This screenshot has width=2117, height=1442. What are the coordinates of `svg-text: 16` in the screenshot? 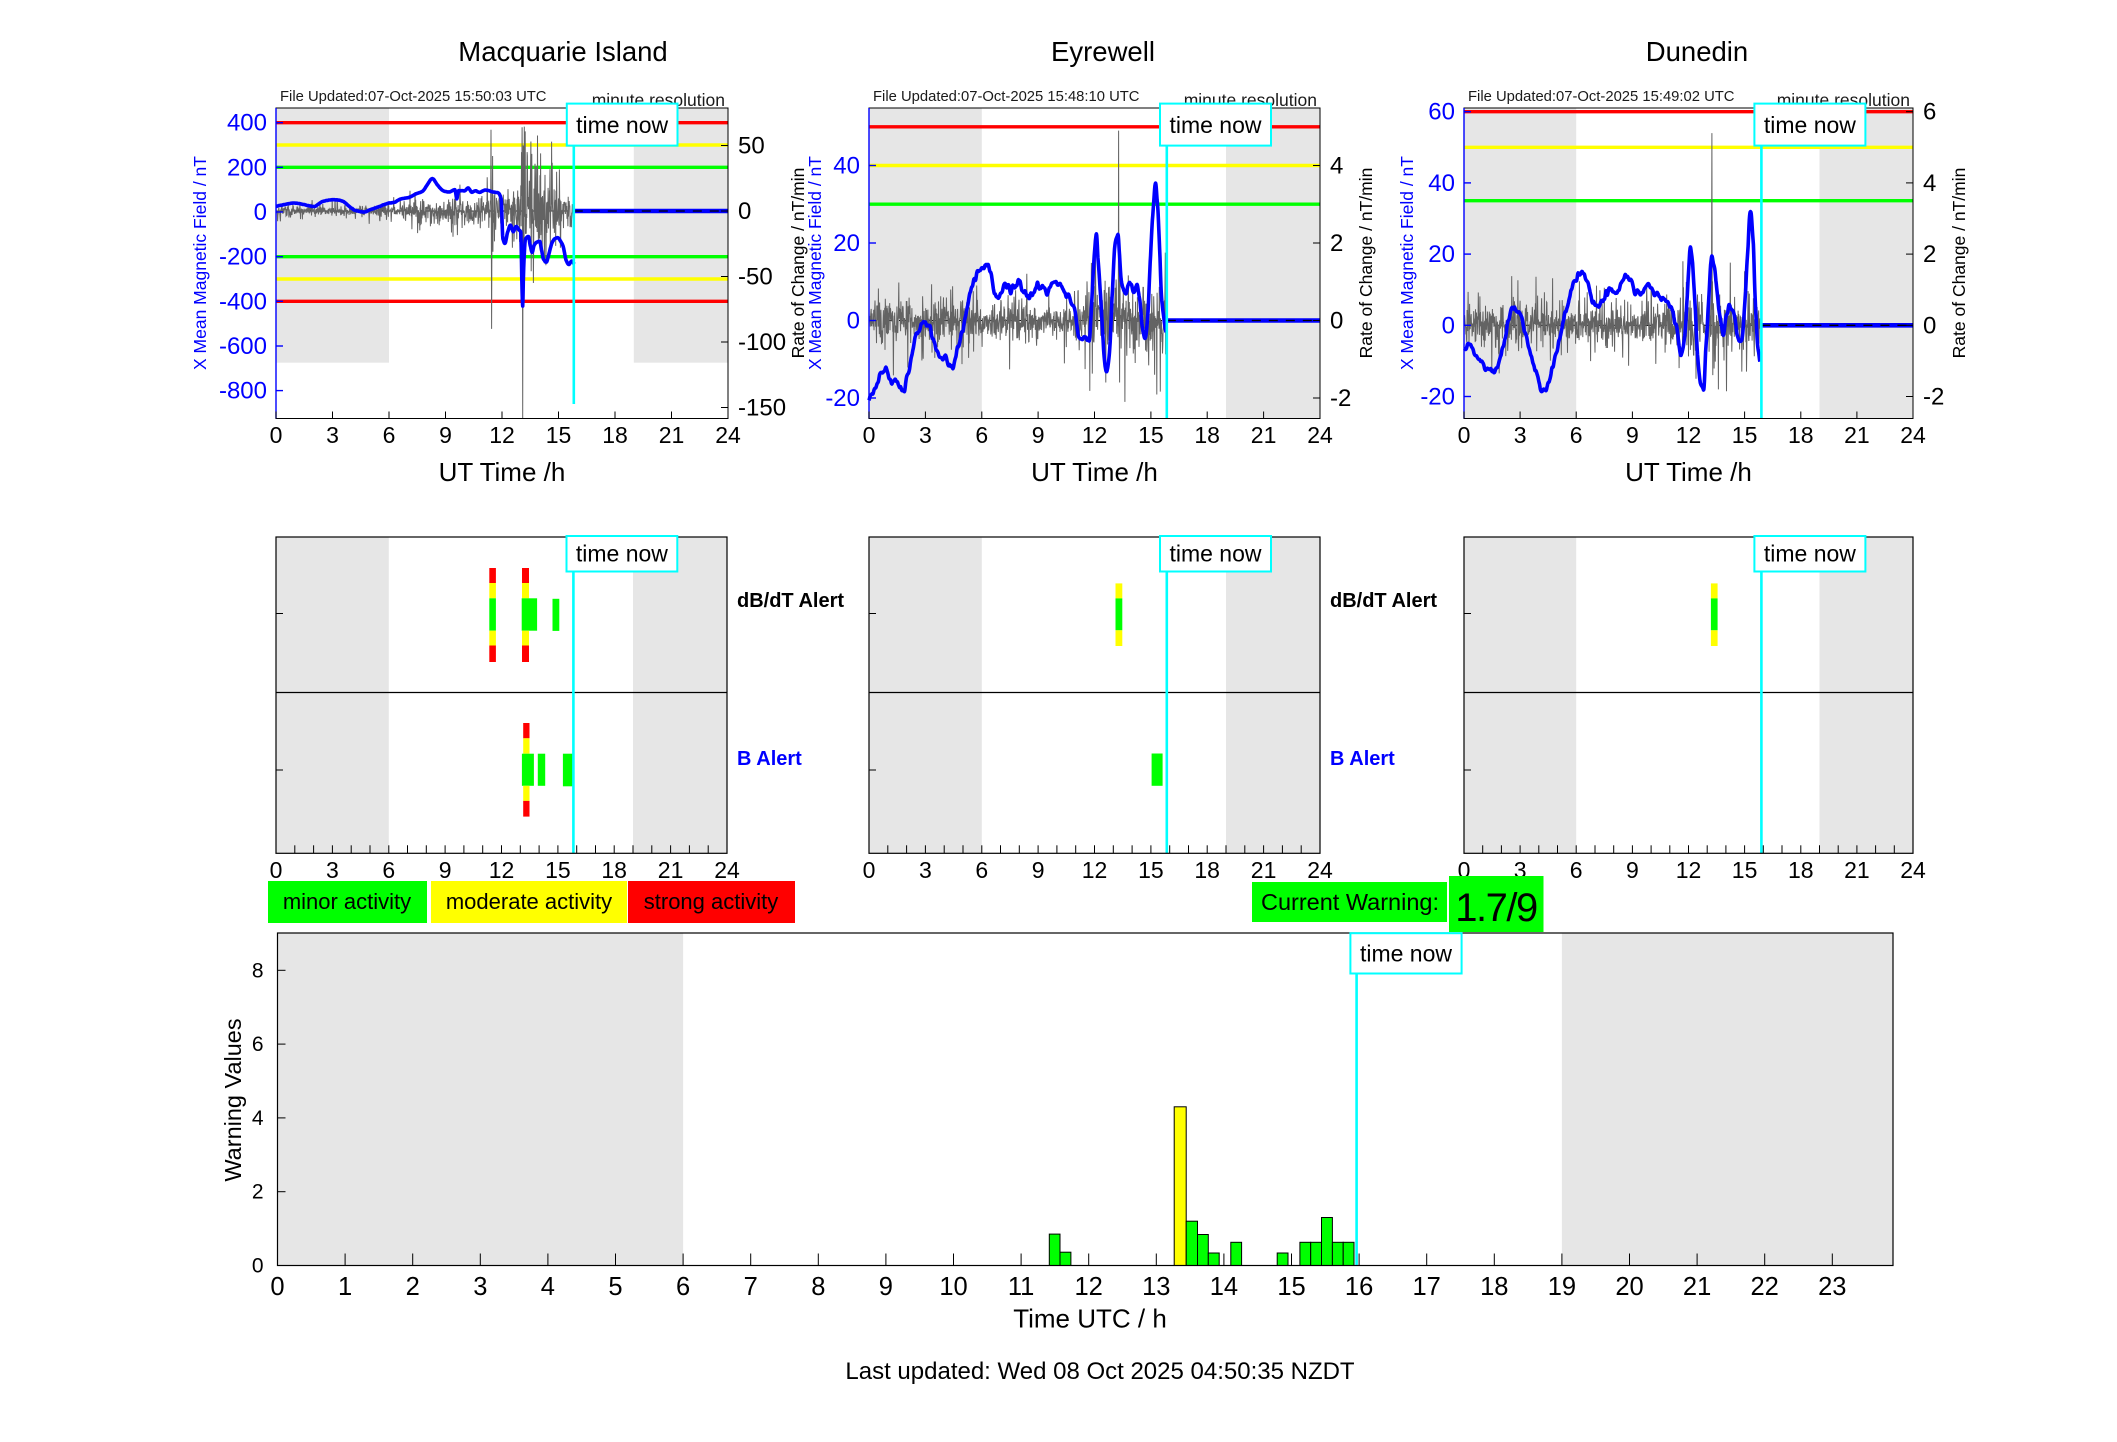 It's located at (1359, 1287).